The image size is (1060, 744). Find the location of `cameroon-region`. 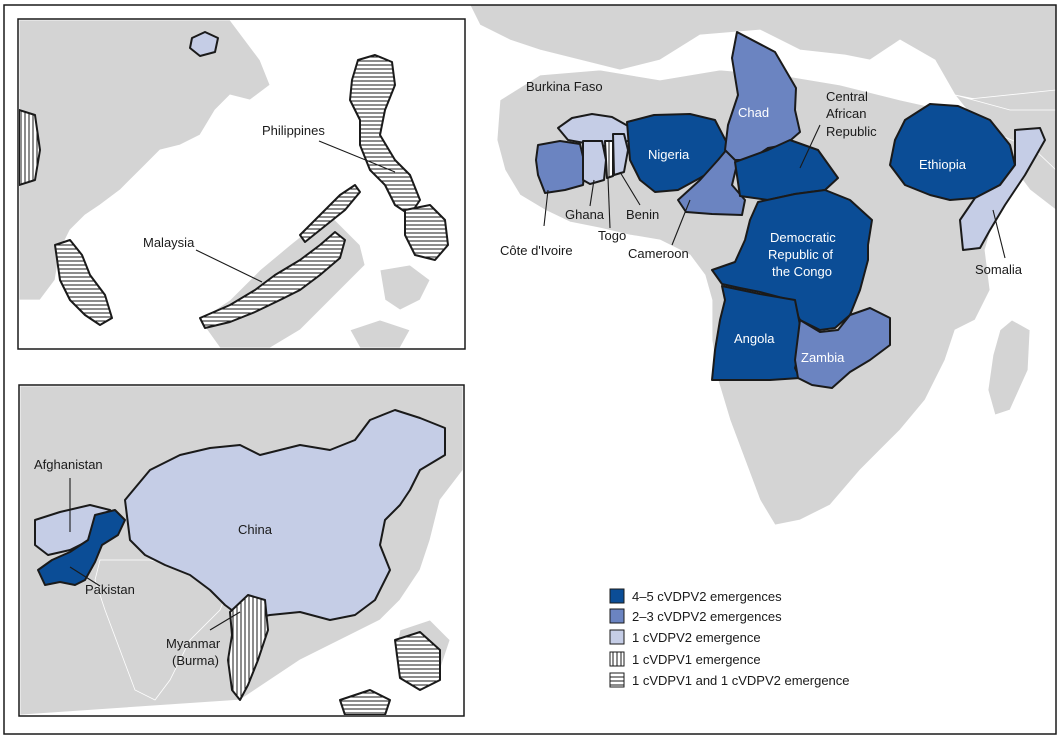

cameroon-region is located at coordinates (711, 181).